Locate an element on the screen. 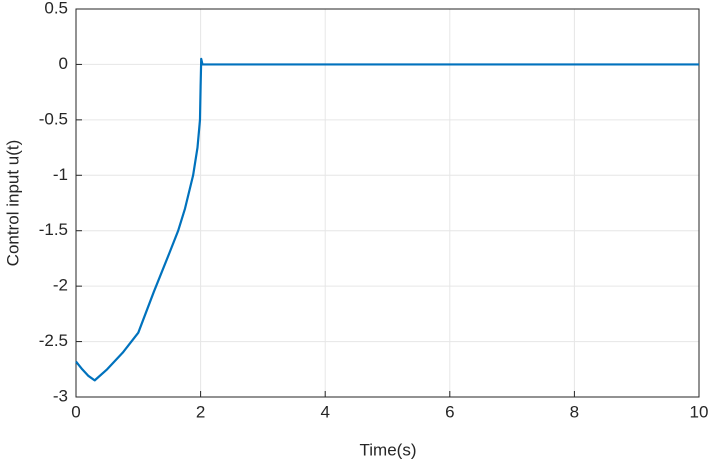  x-tick-label: 8 is located at coordinates (574, 411).